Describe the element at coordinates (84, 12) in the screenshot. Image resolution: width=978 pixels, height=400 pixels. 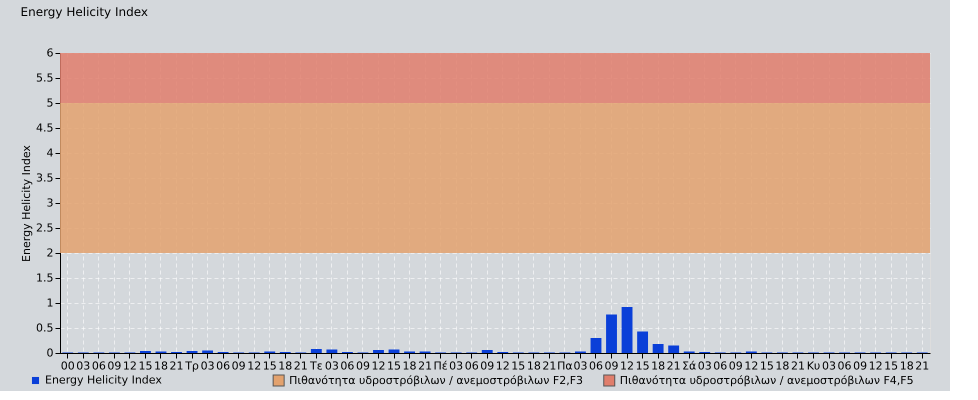
I see `chart-title: Energy Helicity Index` at that location.